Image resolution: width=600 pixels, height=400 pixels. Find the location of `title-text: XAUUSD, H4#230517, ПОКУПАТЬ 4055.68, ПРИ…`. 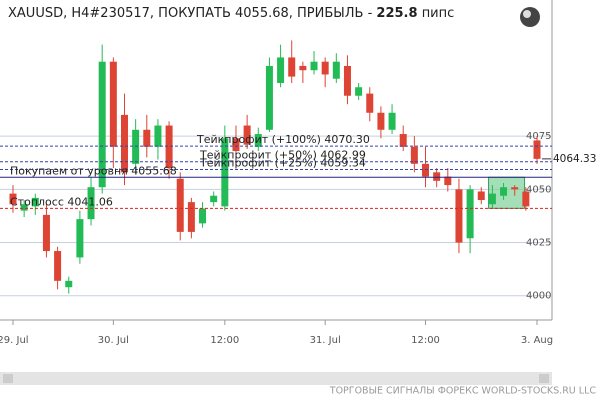

title-text: XAUUSD, H4#230517, ПОКУПАТЬ 4055.68, ПРИ… is located at coordinates (190, 13).